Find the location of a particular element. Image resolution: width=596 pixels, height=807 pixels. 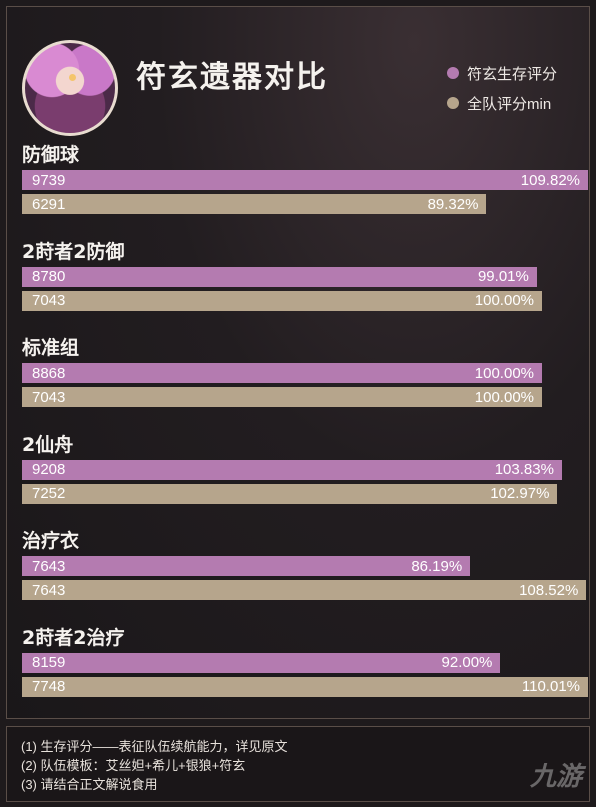

note-1: (1) 生存评分——表征队伍续航能力，详见原文 is located at coordinates (154, 746).